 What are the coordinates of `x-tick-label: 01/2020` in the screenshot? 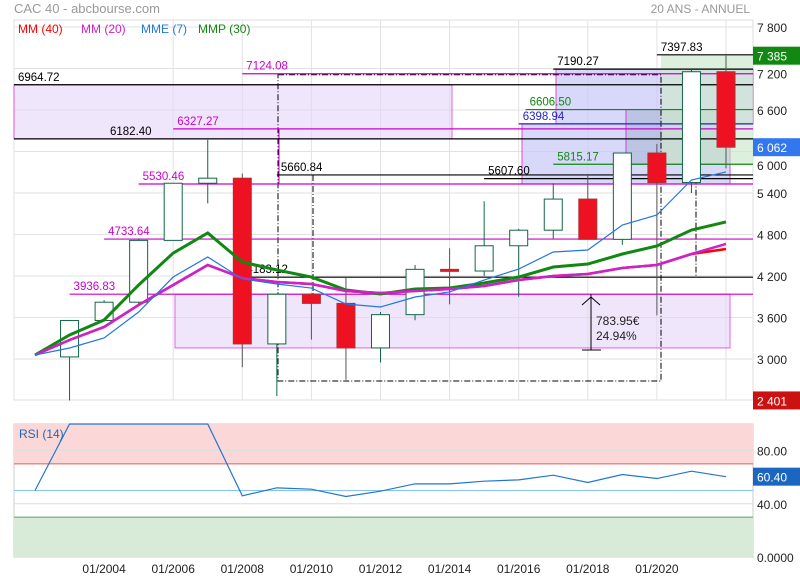 It's located at (657, 569).